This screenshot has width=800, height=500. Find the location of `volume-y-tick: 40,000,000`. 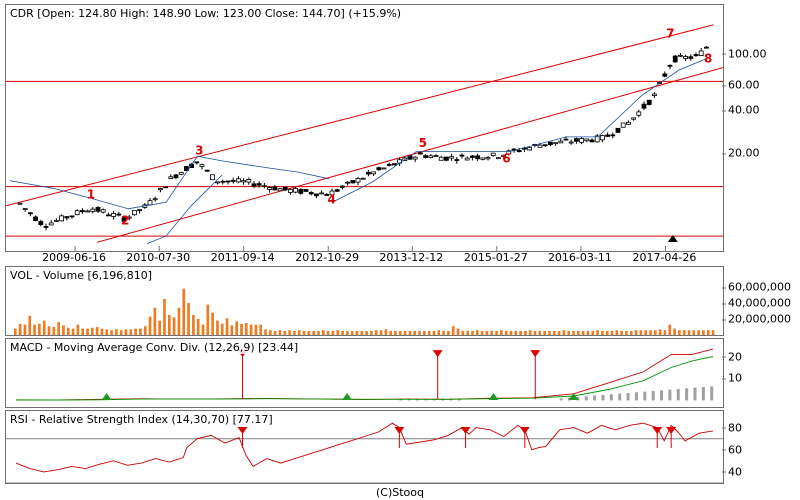

volume-y-tick: 40,000,000 is located at coordinates (756, 303).